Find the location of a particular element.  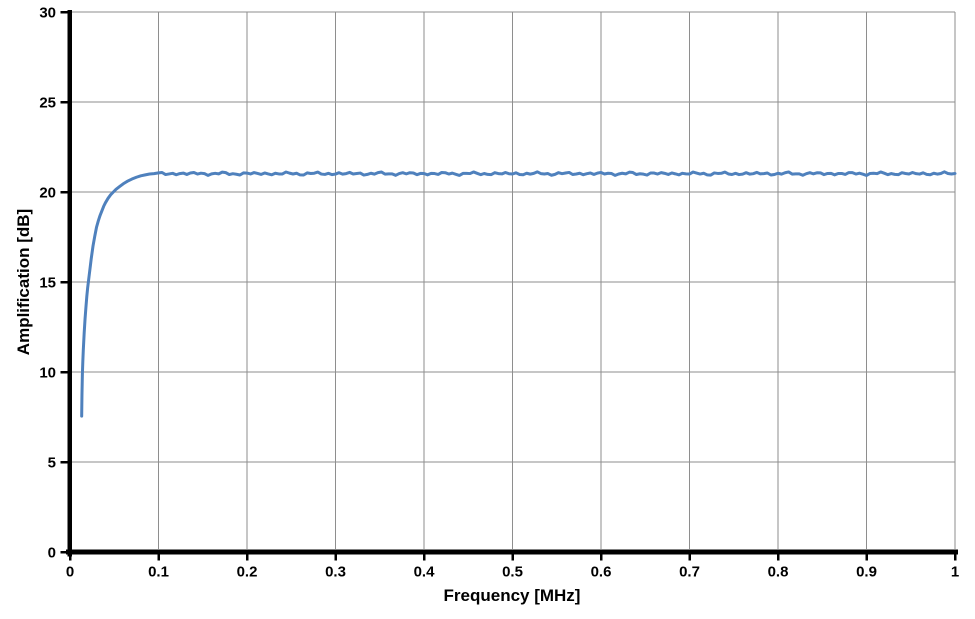

y-tick-label: 10 is located at coordinates (47, 373).